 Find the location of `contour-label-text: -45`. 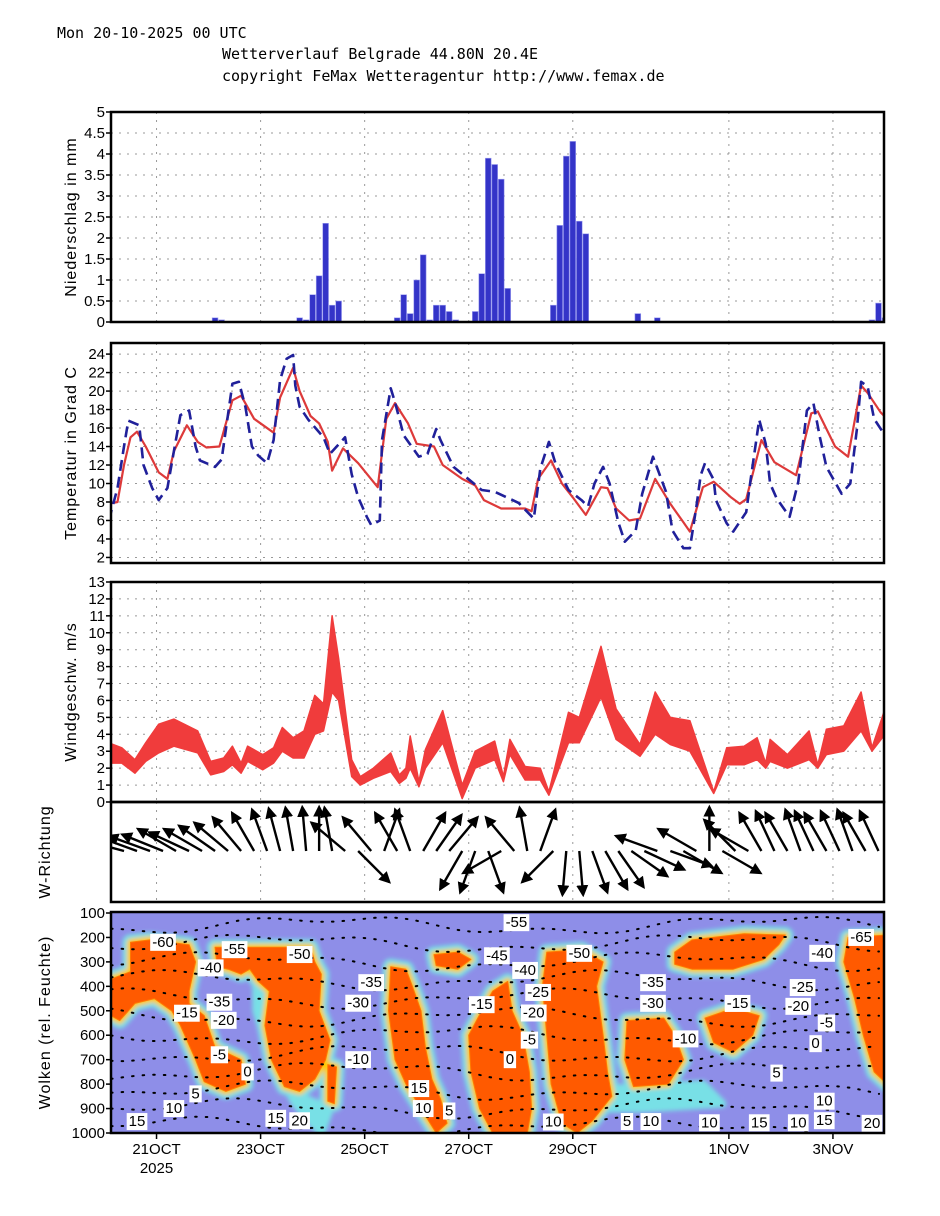

contour-label-text: -45 is located at coordinates (497, 955).